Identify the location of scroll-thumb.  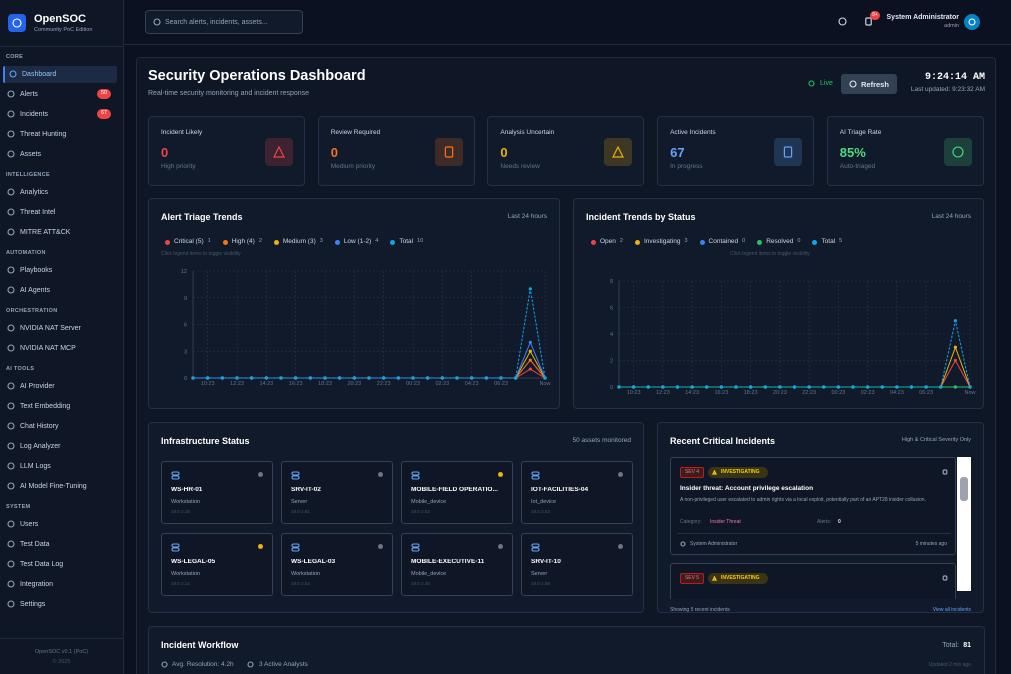
(964, 489).